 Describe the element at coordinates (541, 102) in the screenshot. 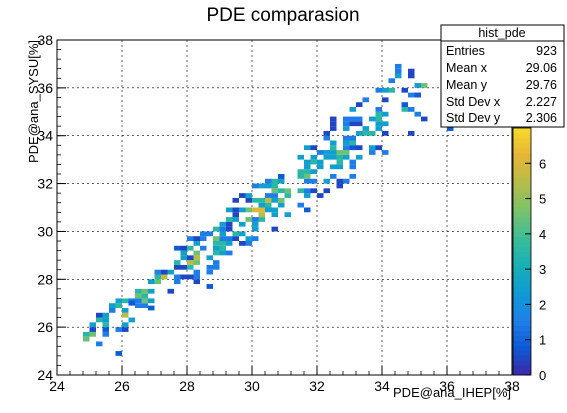

I see `stats-std-x-value: 2.227` at that location.